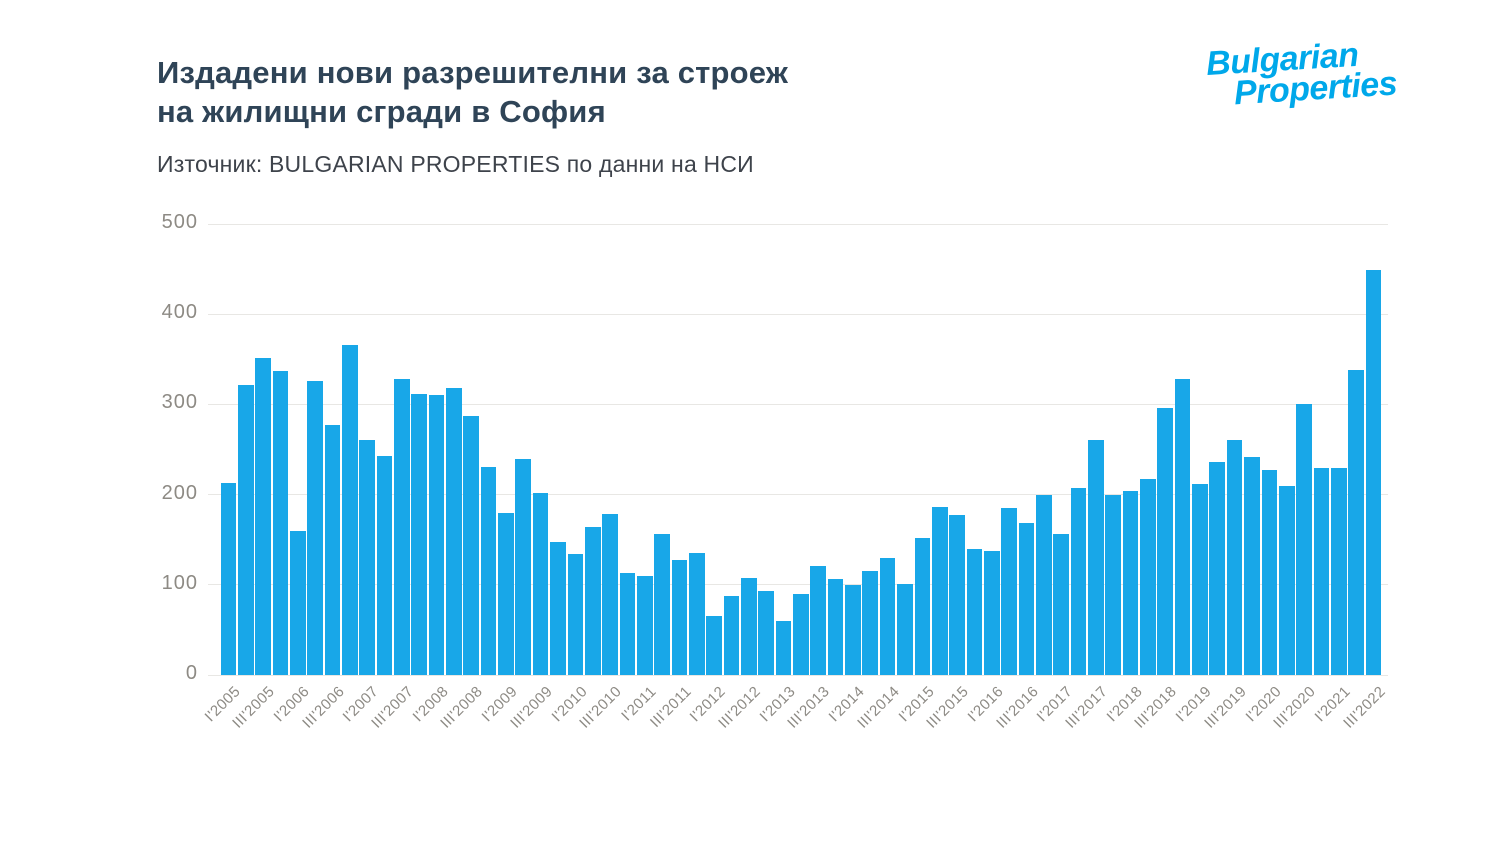  Describe the element at coordinates (191, 673) in the screenshot. I see `y-tick-label: 0` at that location.